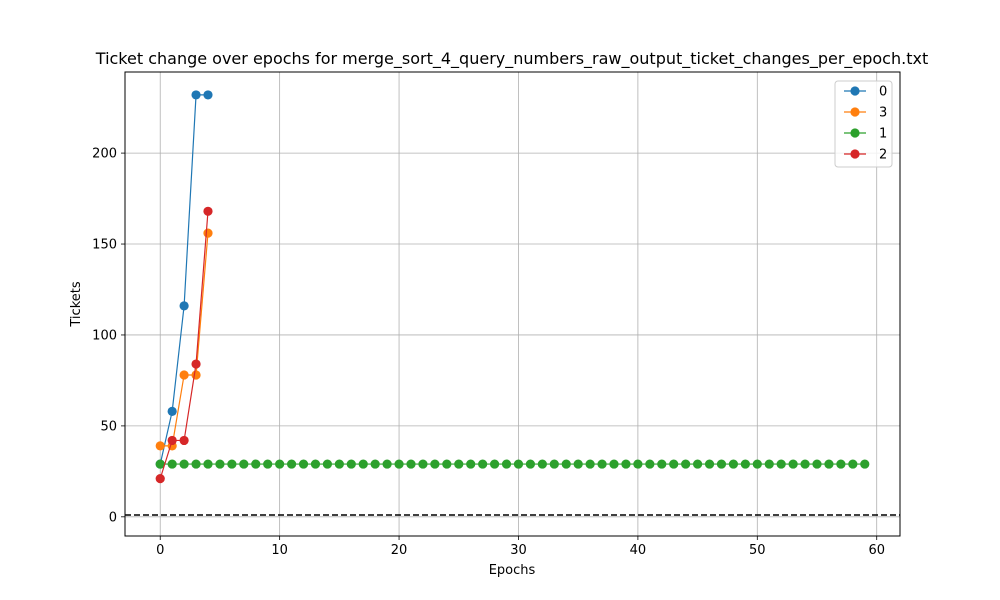 The width and height of the screenshot is (1000, 600). I want to click on x-tick-label: 50, so click(757, 550).